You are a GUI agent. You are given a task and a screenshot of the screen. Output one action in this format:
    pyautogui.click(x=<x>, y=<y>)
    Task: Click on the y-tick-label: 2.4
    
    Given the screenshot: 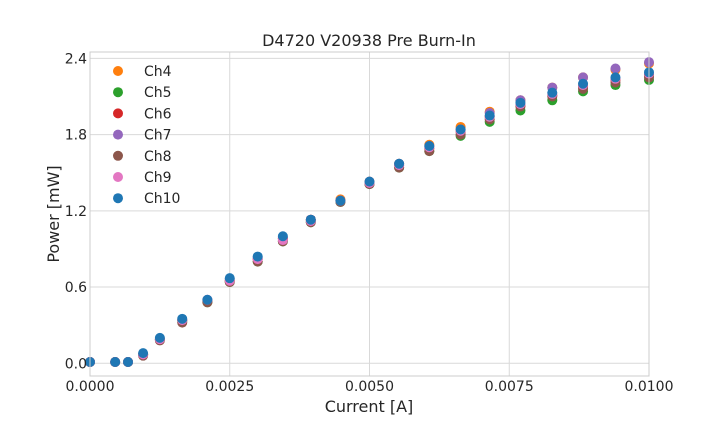 What is the action you would take?
    pyautogui.click(x=76, y=59)
    